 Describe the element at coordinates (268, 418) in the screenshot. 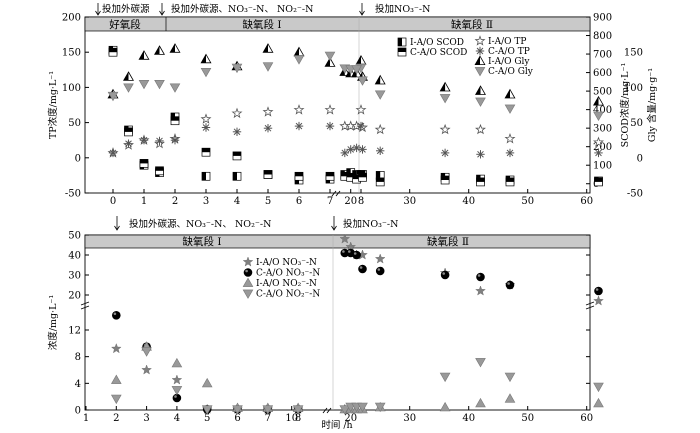

I see `bottom-xtick-label: 7` at that location.